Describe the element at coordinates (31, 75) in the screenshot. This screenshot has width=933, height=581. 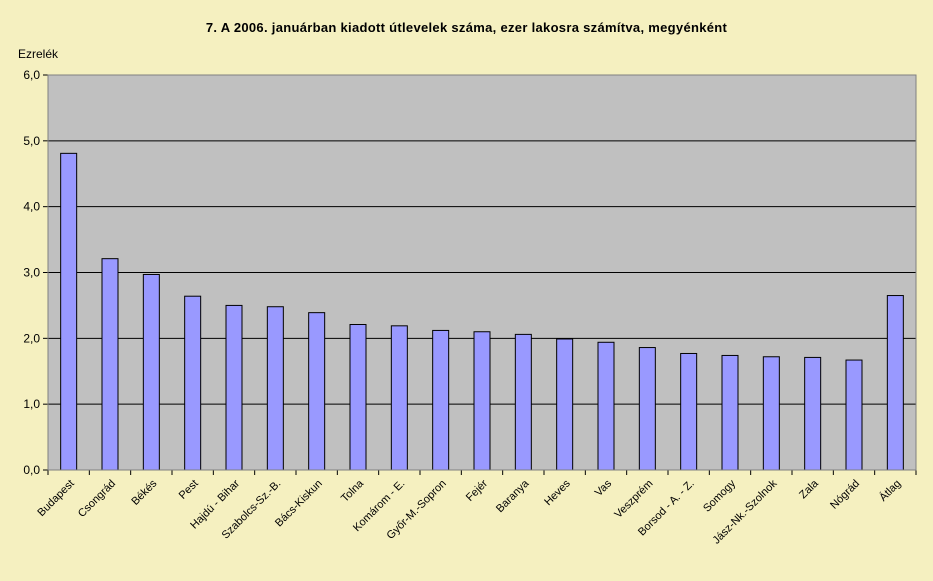
I see `y-tick-label: 6,0` at that location.